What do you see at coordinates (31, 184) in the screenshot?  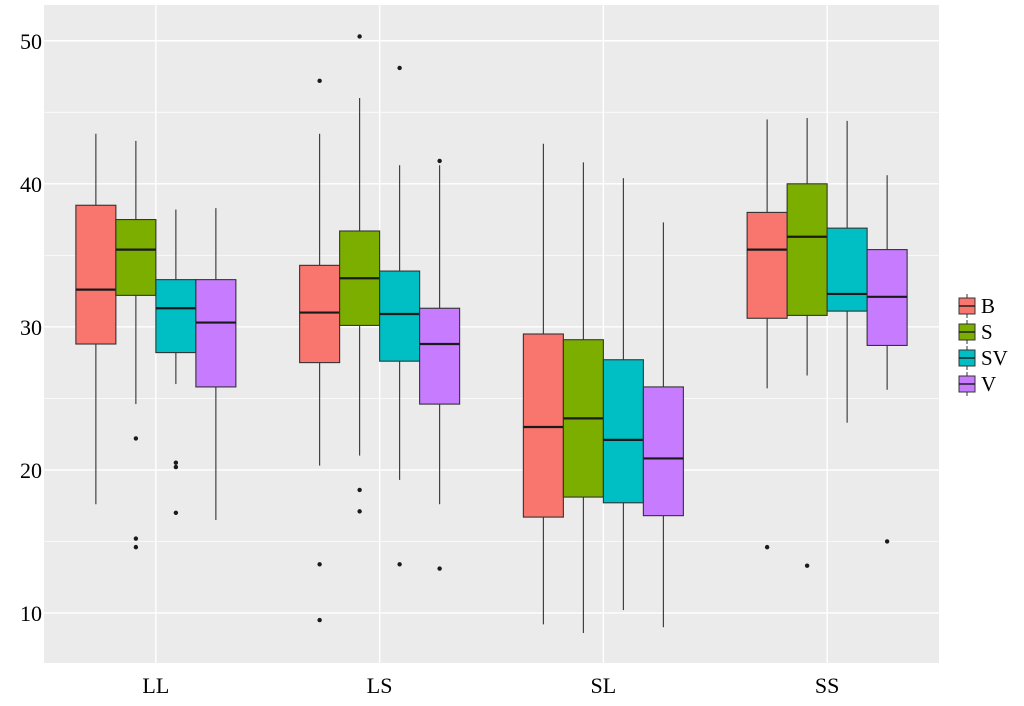 I see `y-tick-label: 40` at bounding box center [31, 184].